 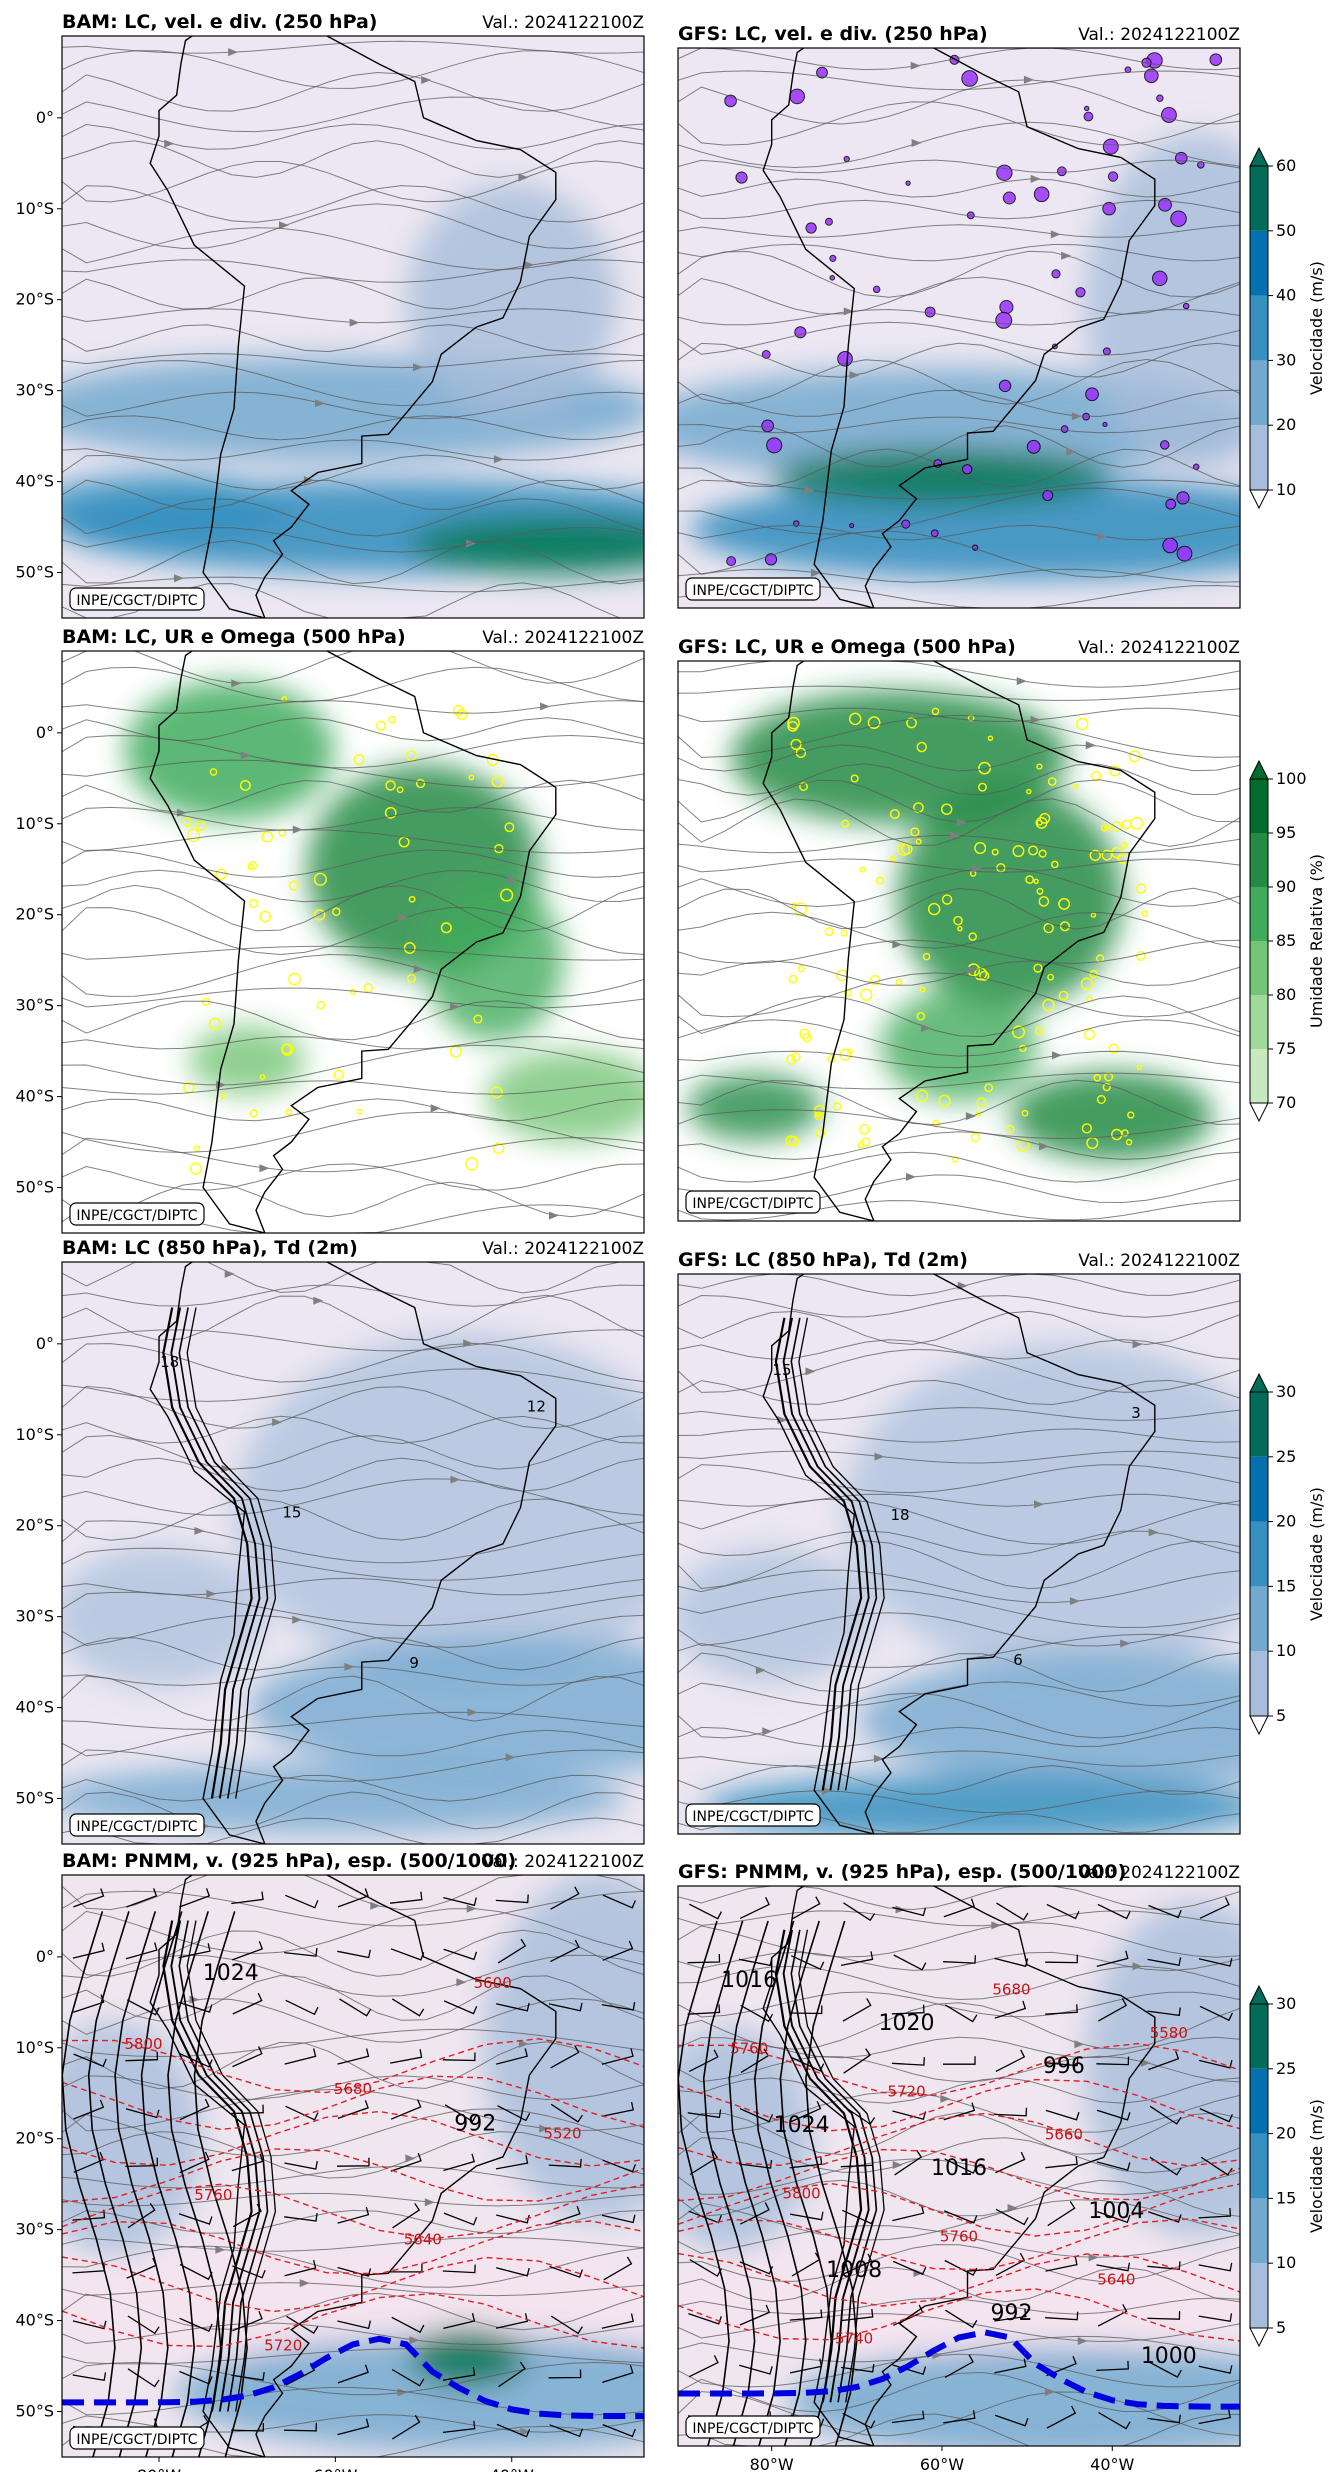 What do you see at coordinates (234, 637) in the screenshot?
I see `panel-title: BAM: LC, UR e Omega (500 hPa)` at bounding box center [234, 637].